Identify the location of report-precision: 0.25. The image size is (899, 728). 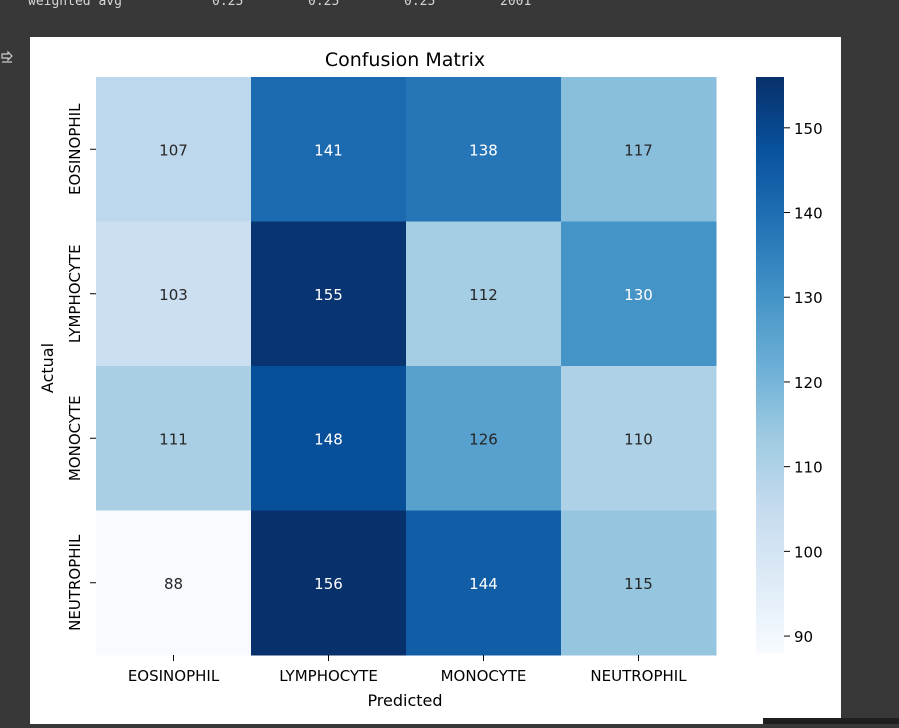
(228, 4).